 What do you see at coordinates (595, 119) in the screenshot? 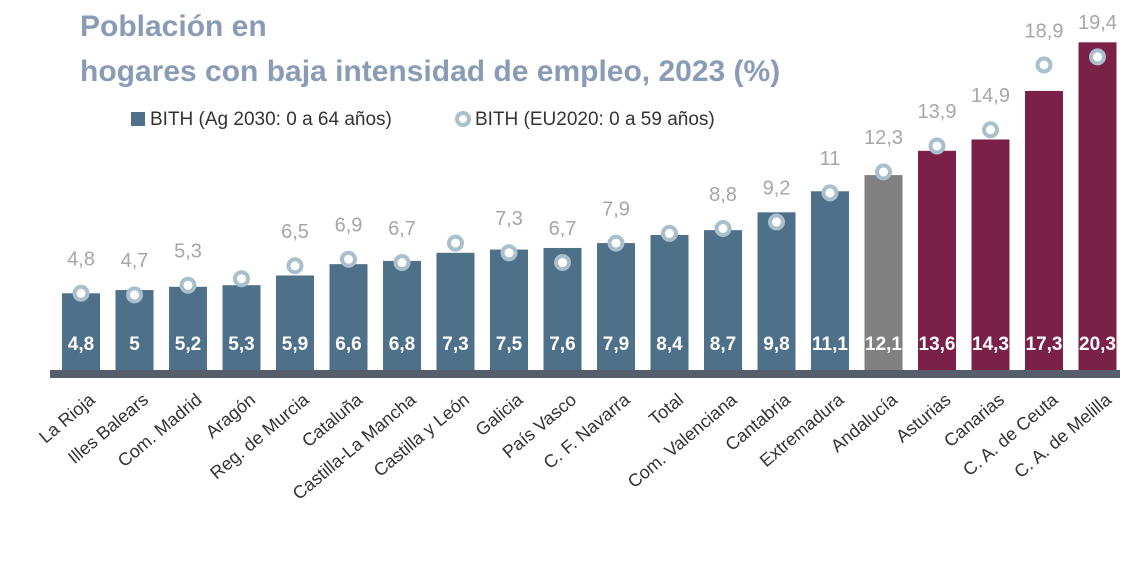
I see `legend-label: BITH (EU2020: 0 a 59 años)` at bounding box center [595, 119].